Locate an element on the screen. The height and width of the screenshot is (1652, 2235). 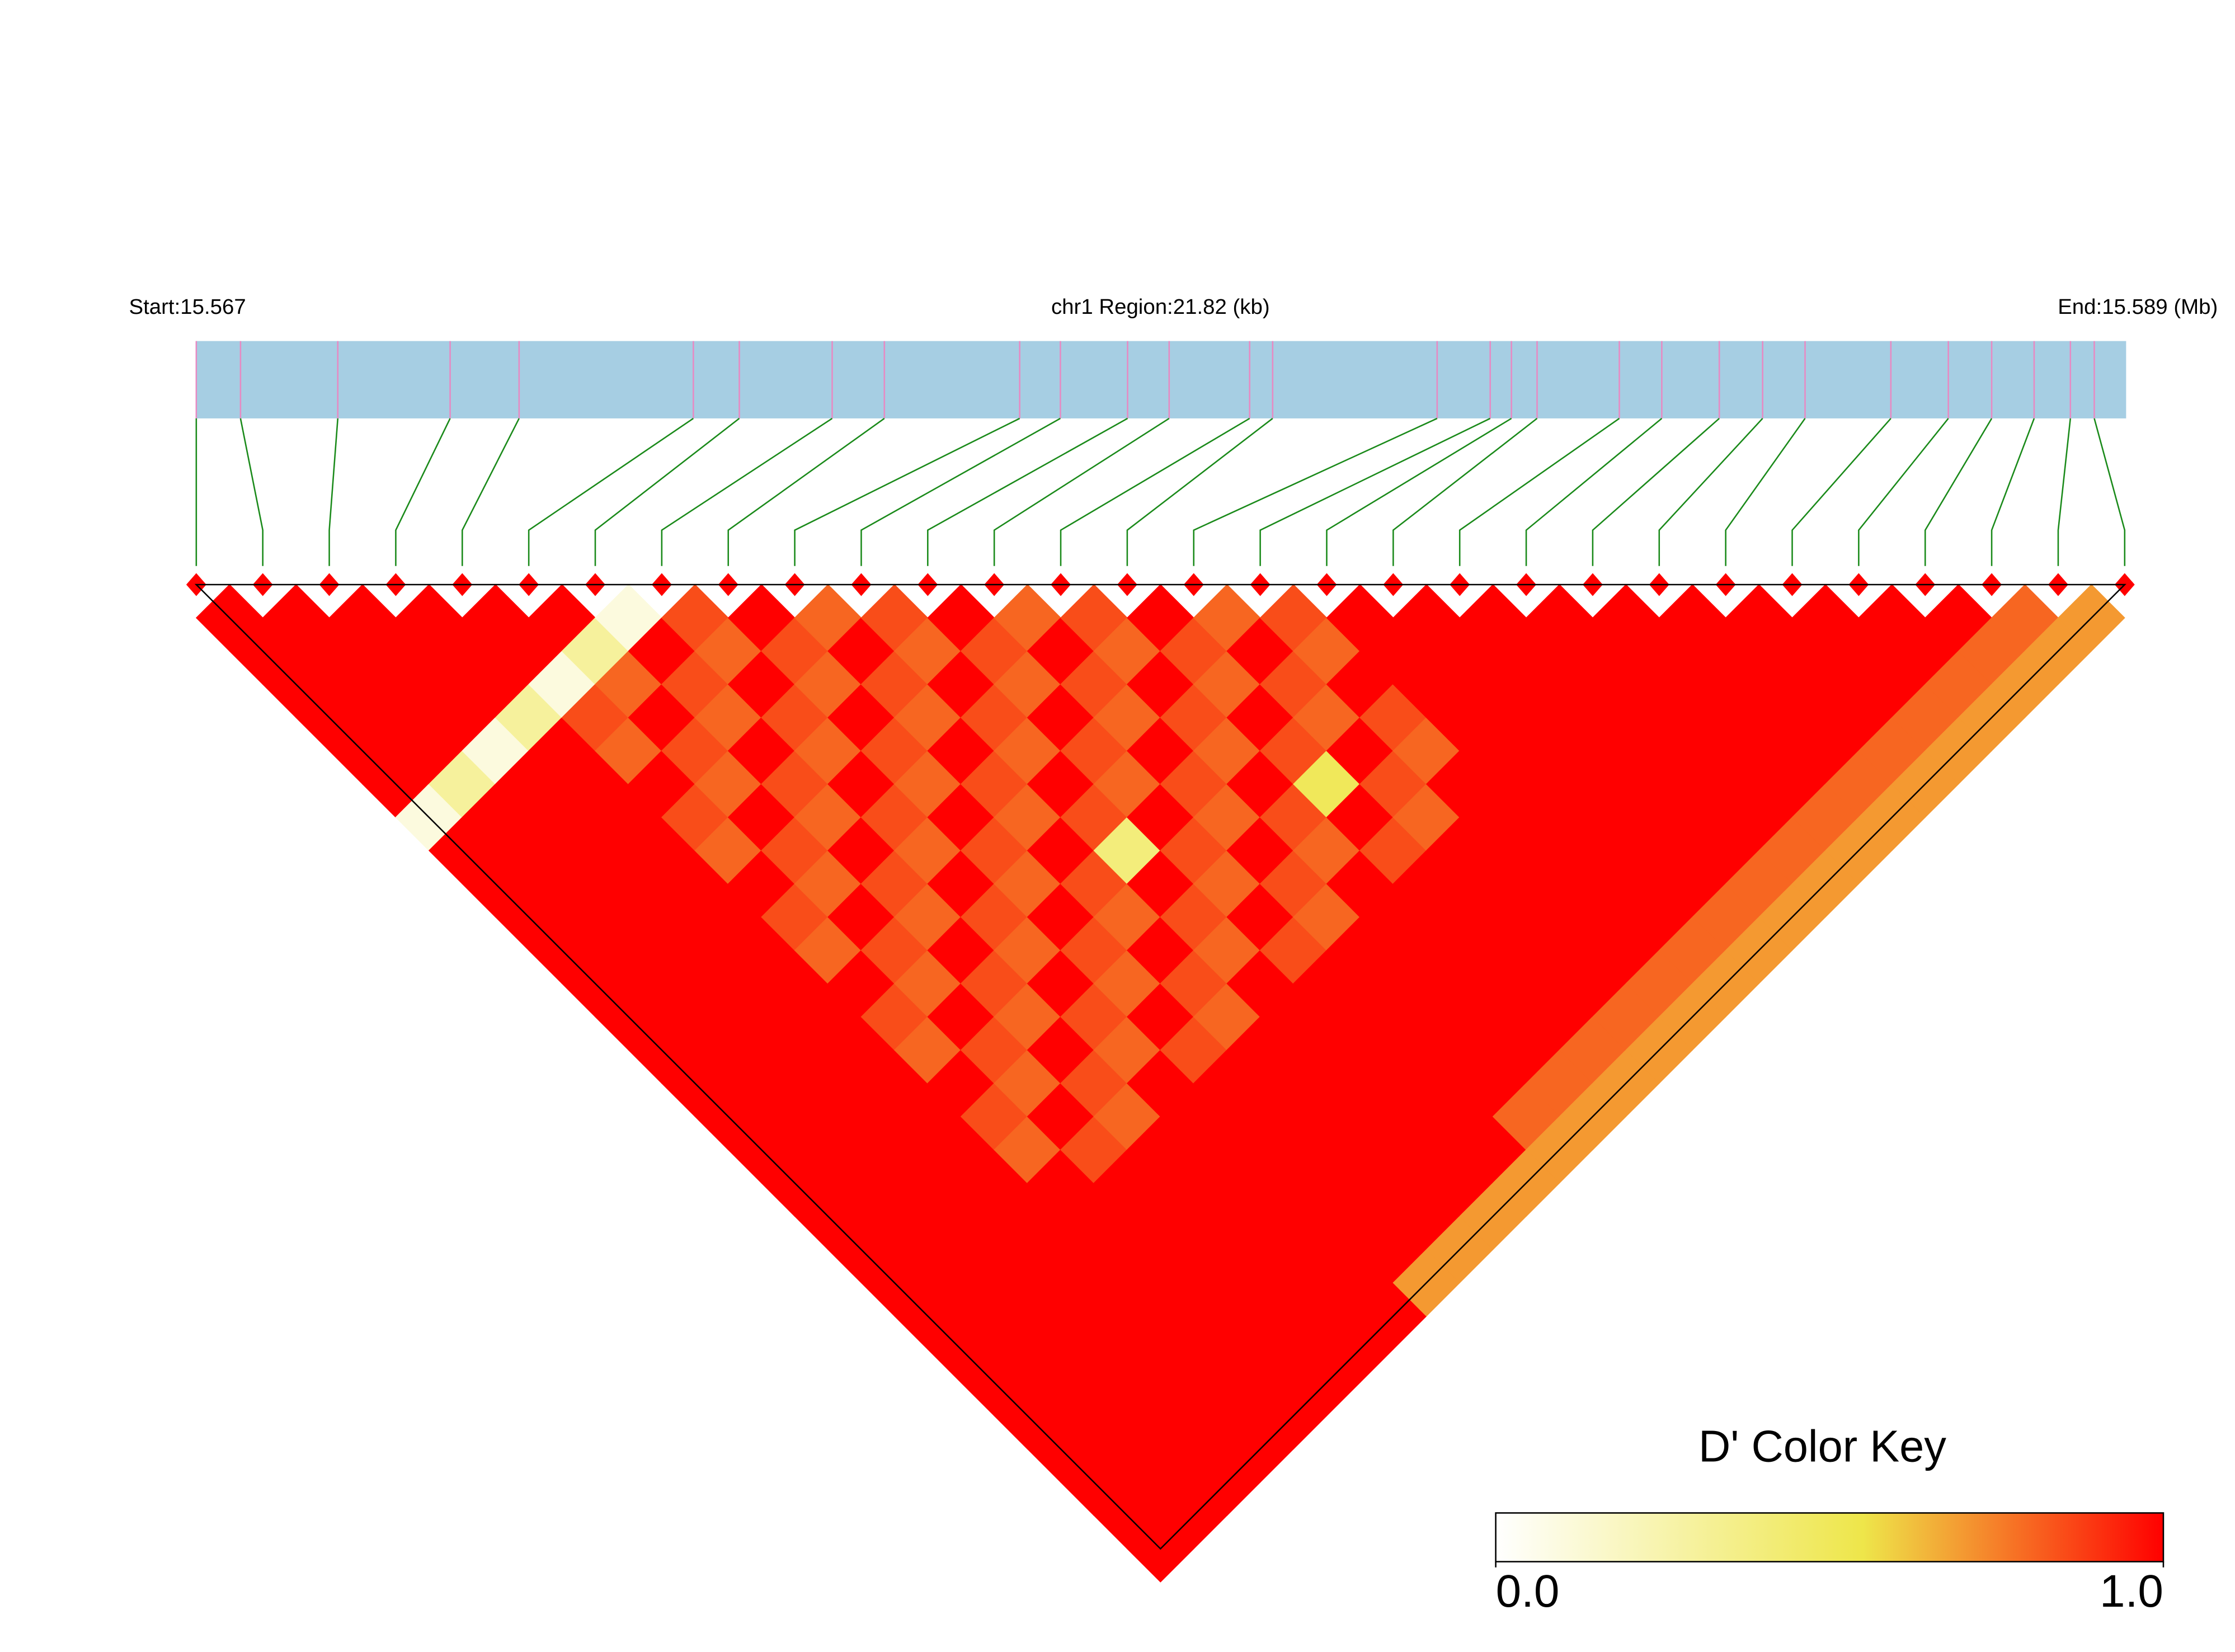
legend-tick-label: 1.0 is located at coordinates (2131, 1592).